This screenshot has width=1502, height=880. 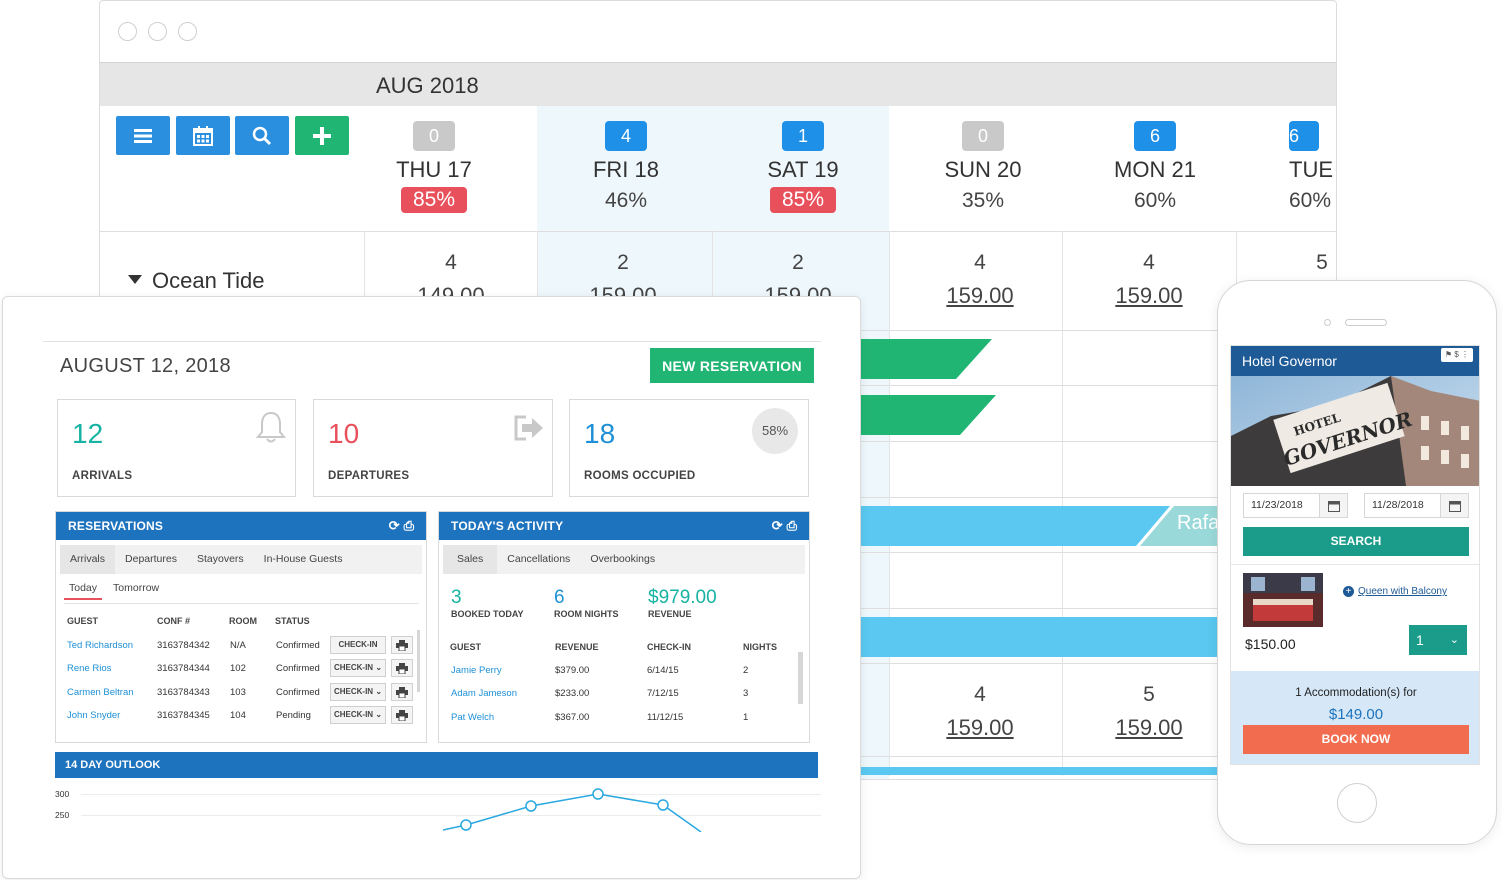 I want to click on conf-number: 3163784344, so click(x=183, y=668).